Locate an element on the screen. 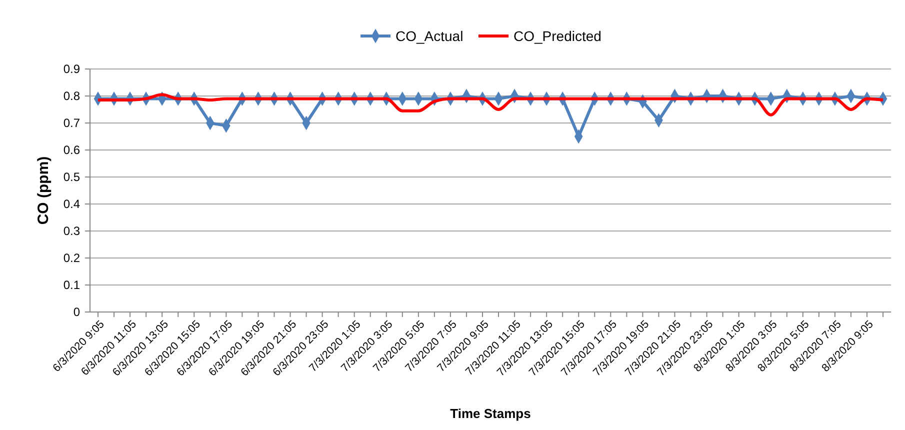  y-axis-title: CO (ppm) is located at coordinates (43, 190).